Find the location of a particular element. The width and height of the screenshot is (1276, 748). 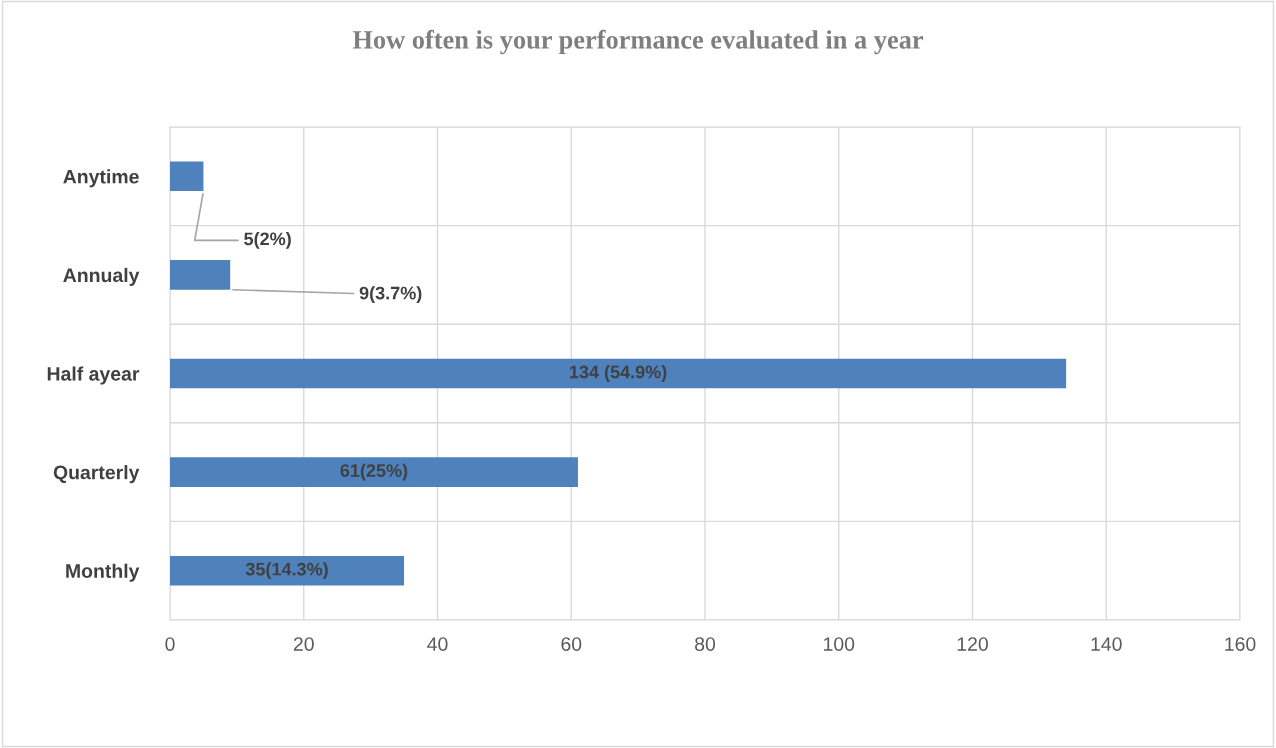

x-tick-label: 0 is located at coordinates (170, 644).